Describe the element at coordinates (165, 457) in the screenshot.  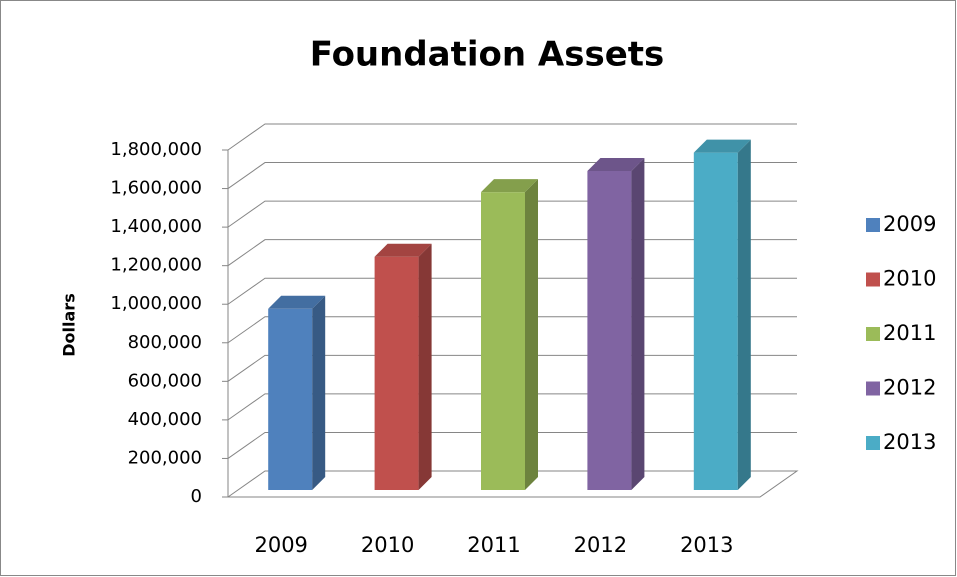
I see `y-tick-label: 200,000` at that location.